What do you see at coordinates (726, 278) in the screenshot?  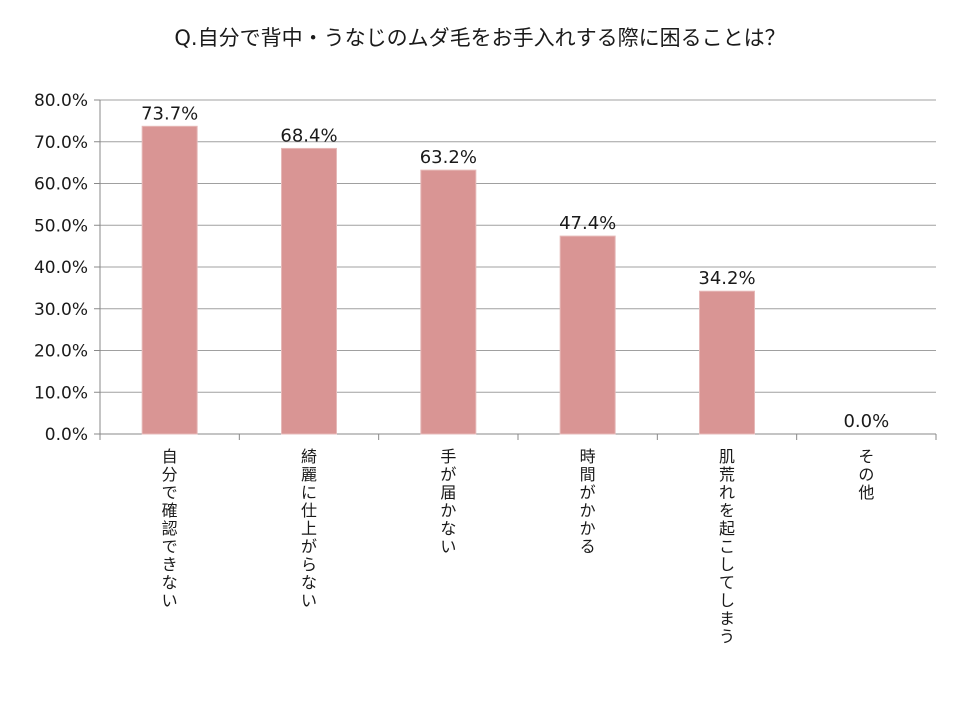 I see `data-label: 34.2%` at bounding box center [726, 278].